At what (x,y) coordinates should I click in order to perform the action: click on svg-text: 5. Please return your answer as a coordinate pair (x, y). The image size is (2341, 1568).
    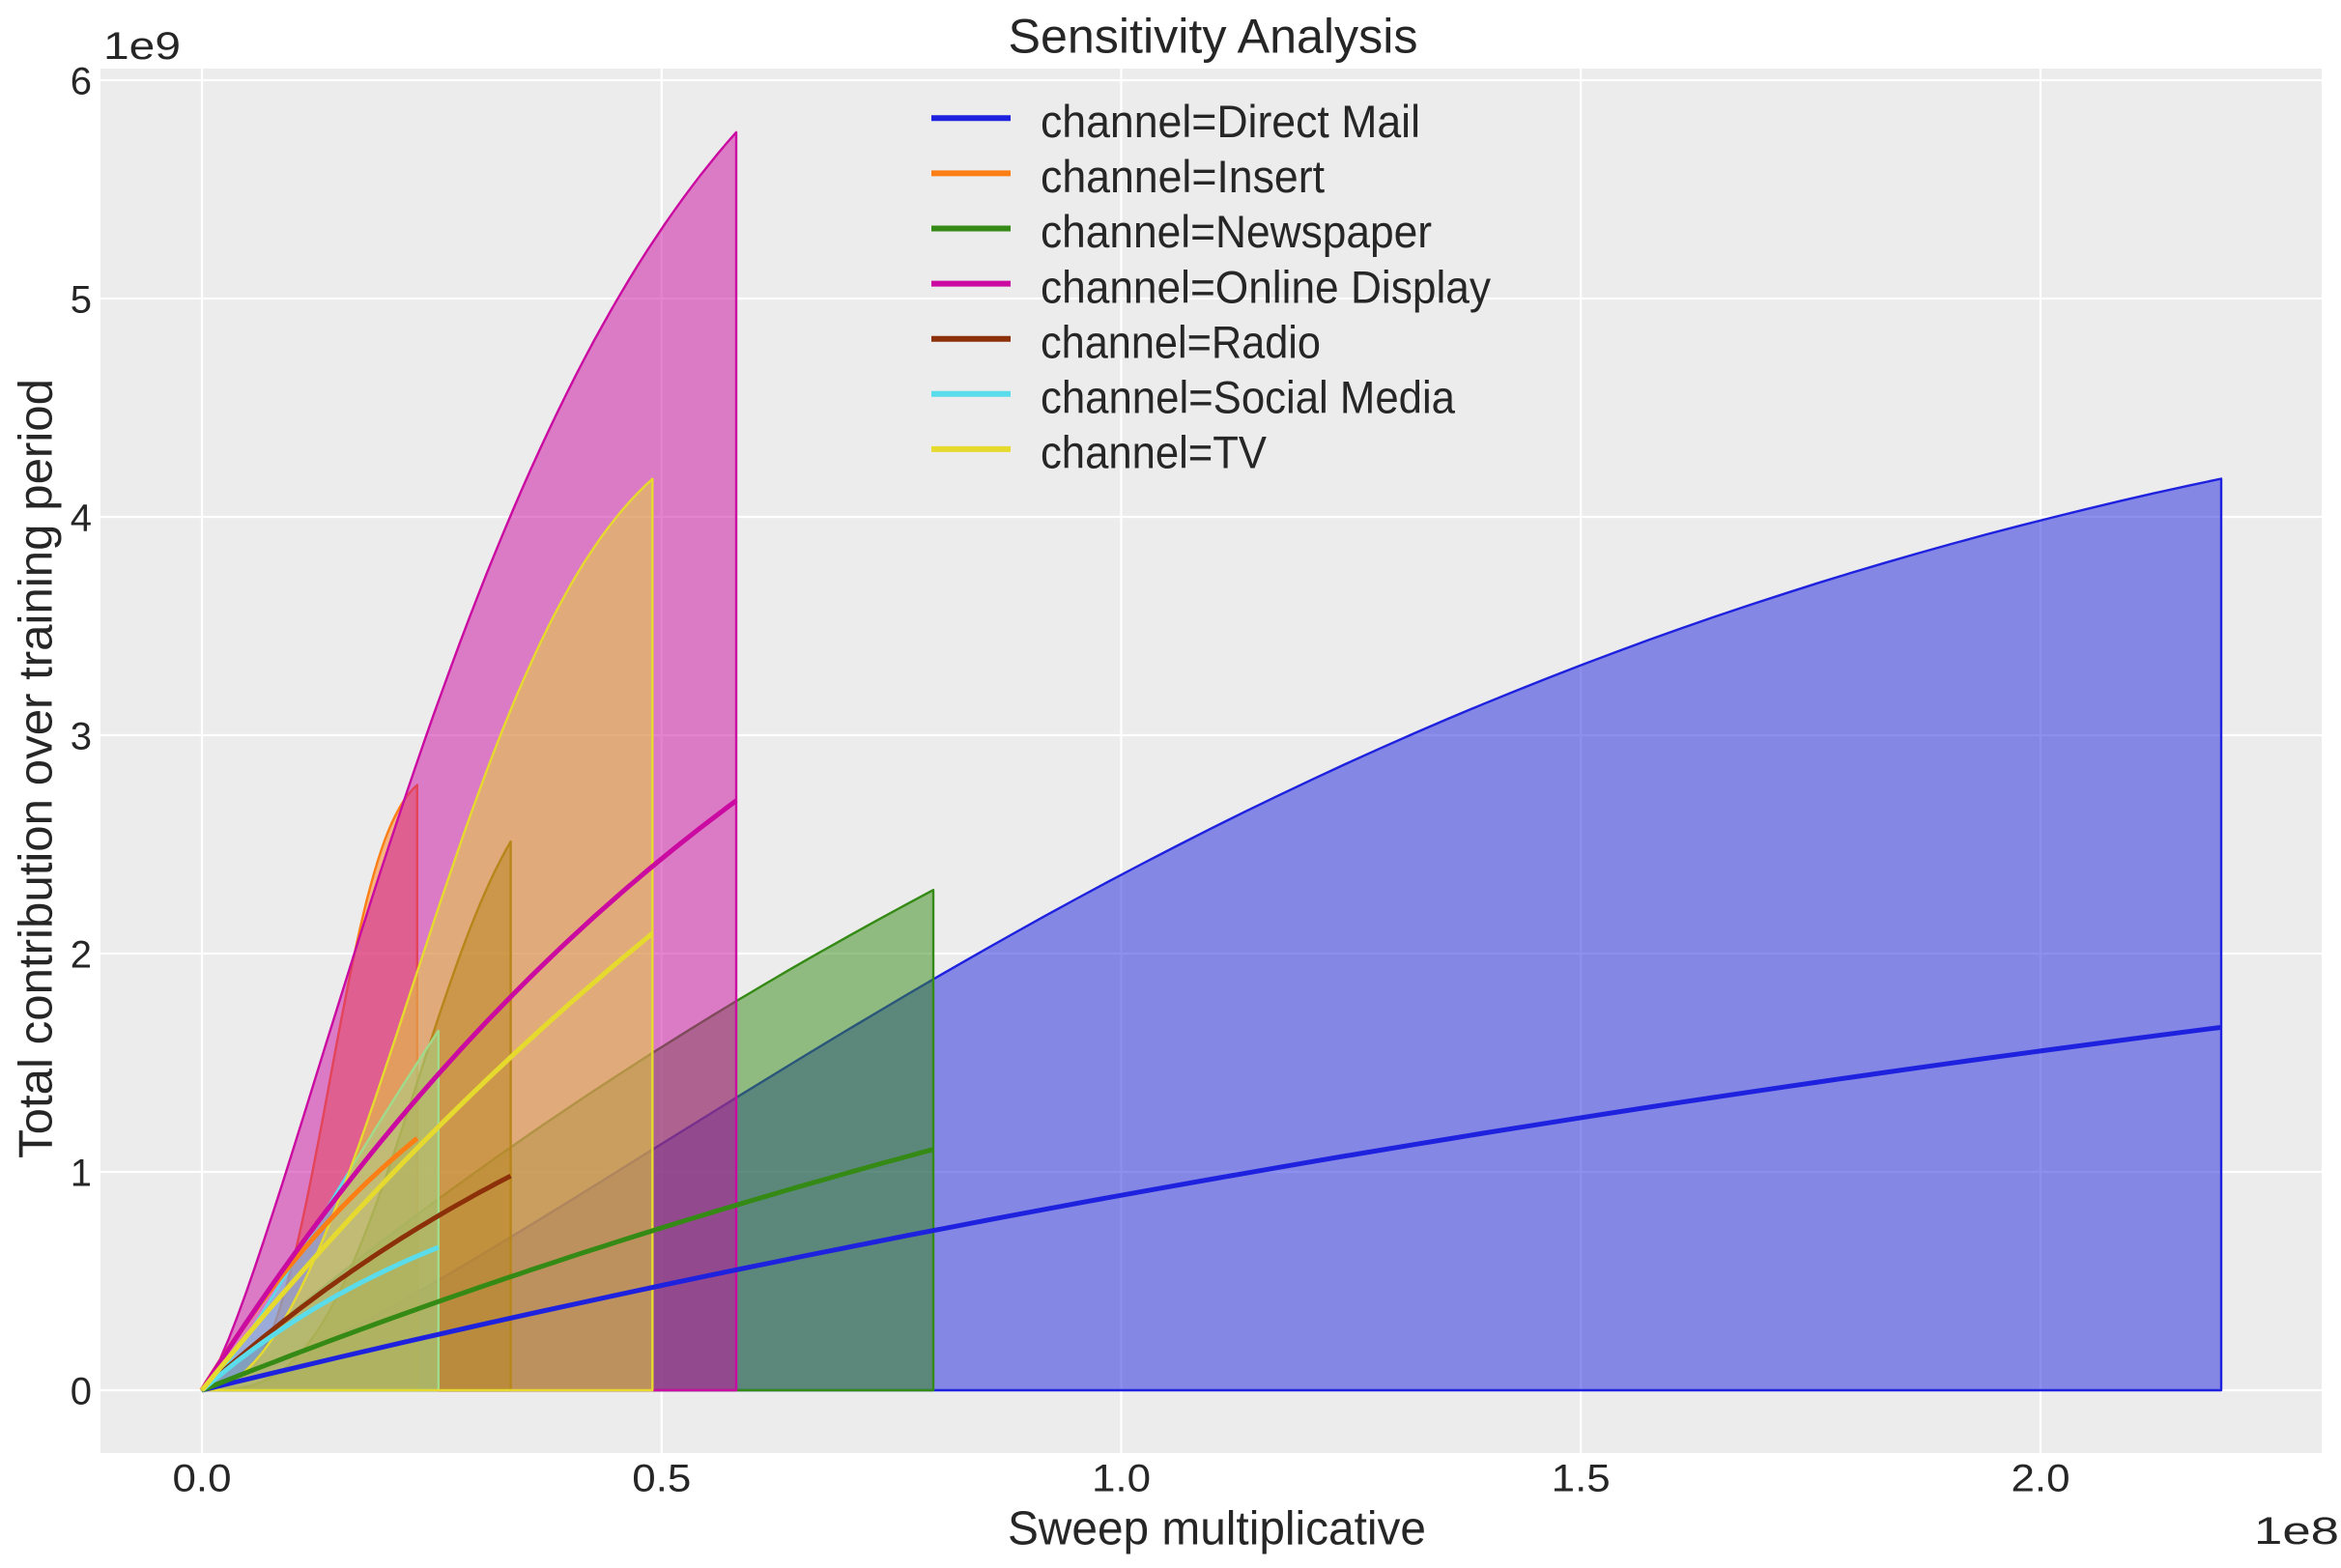
    Looking at the image, I should click on (81, 299).